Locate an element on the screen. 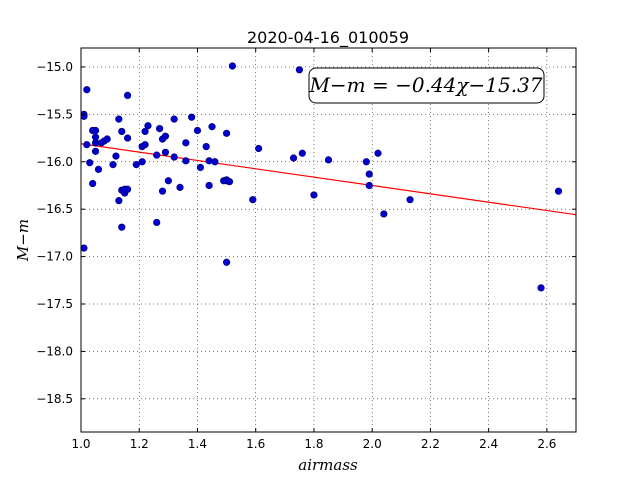 This screenshot has height=480, width=640. y-axis-label: M−m is located at coordinates (23, 240).